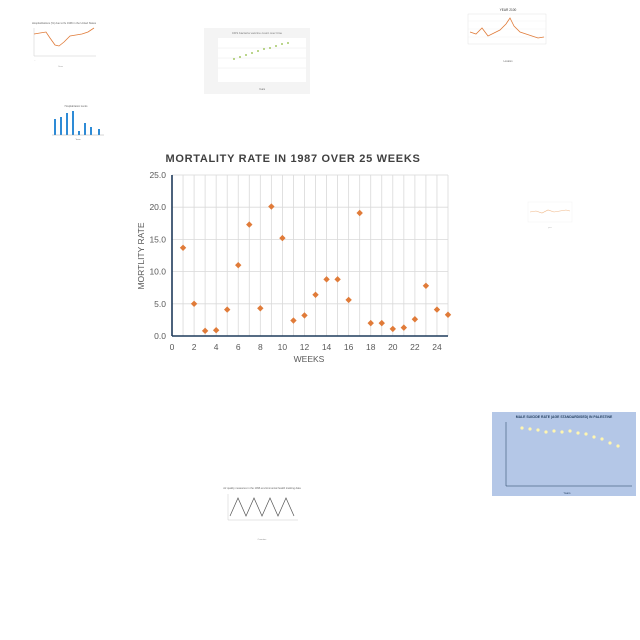 The image size is (640, 640). I want to click on x-tick-label: 12, so click(305, 347).